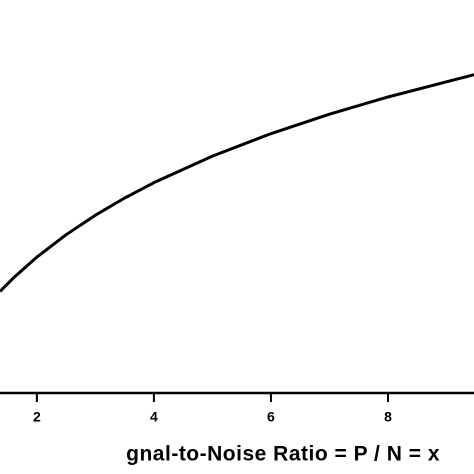 This screenshot has height=474, width=474. I want to click on x-tick-label: 2, so click(37, 417).